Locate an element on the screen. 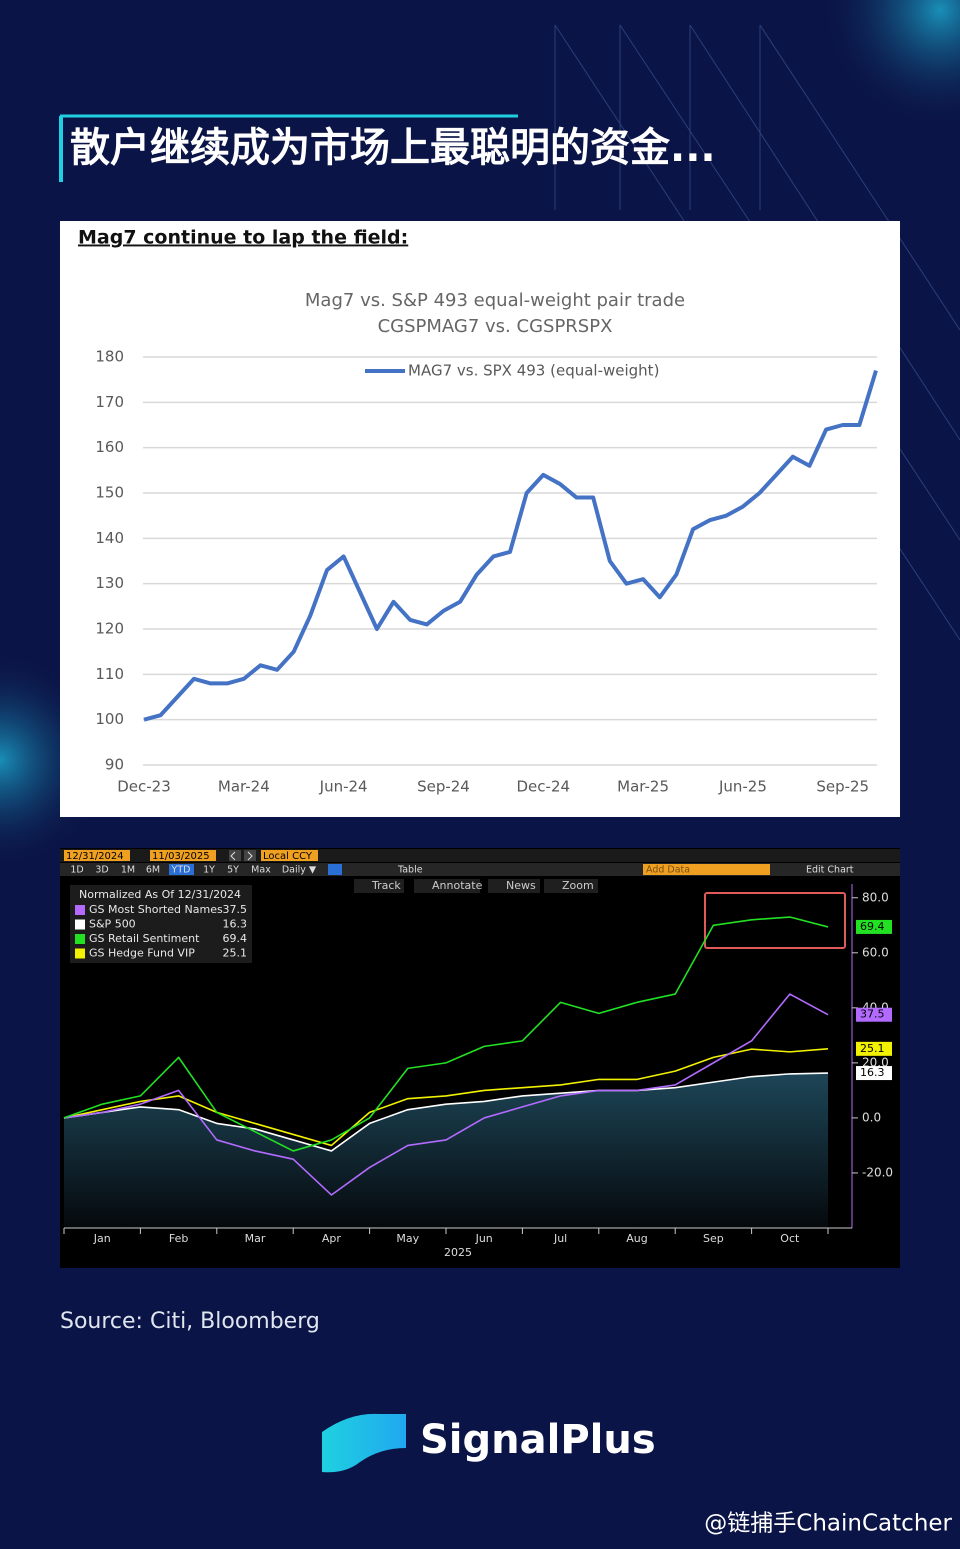 This screenshot has height=1549, width=960. value-tag-label: 25.1 is located at coordinates (872, 1048).